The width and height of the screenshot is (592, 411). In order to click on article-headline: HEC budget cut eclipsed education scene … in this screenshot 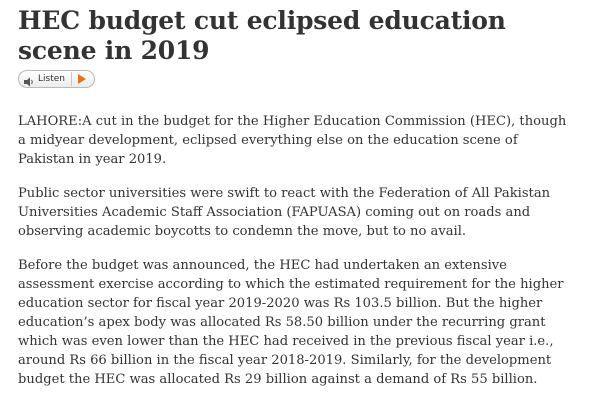, I will do `click(262, 35)`.